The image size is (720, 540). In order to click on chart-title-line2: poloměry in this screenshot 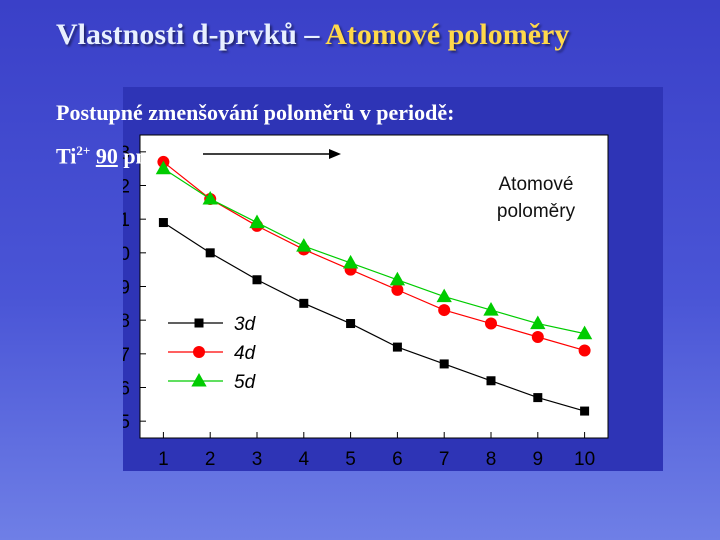, I will do `click(536, 211)`.